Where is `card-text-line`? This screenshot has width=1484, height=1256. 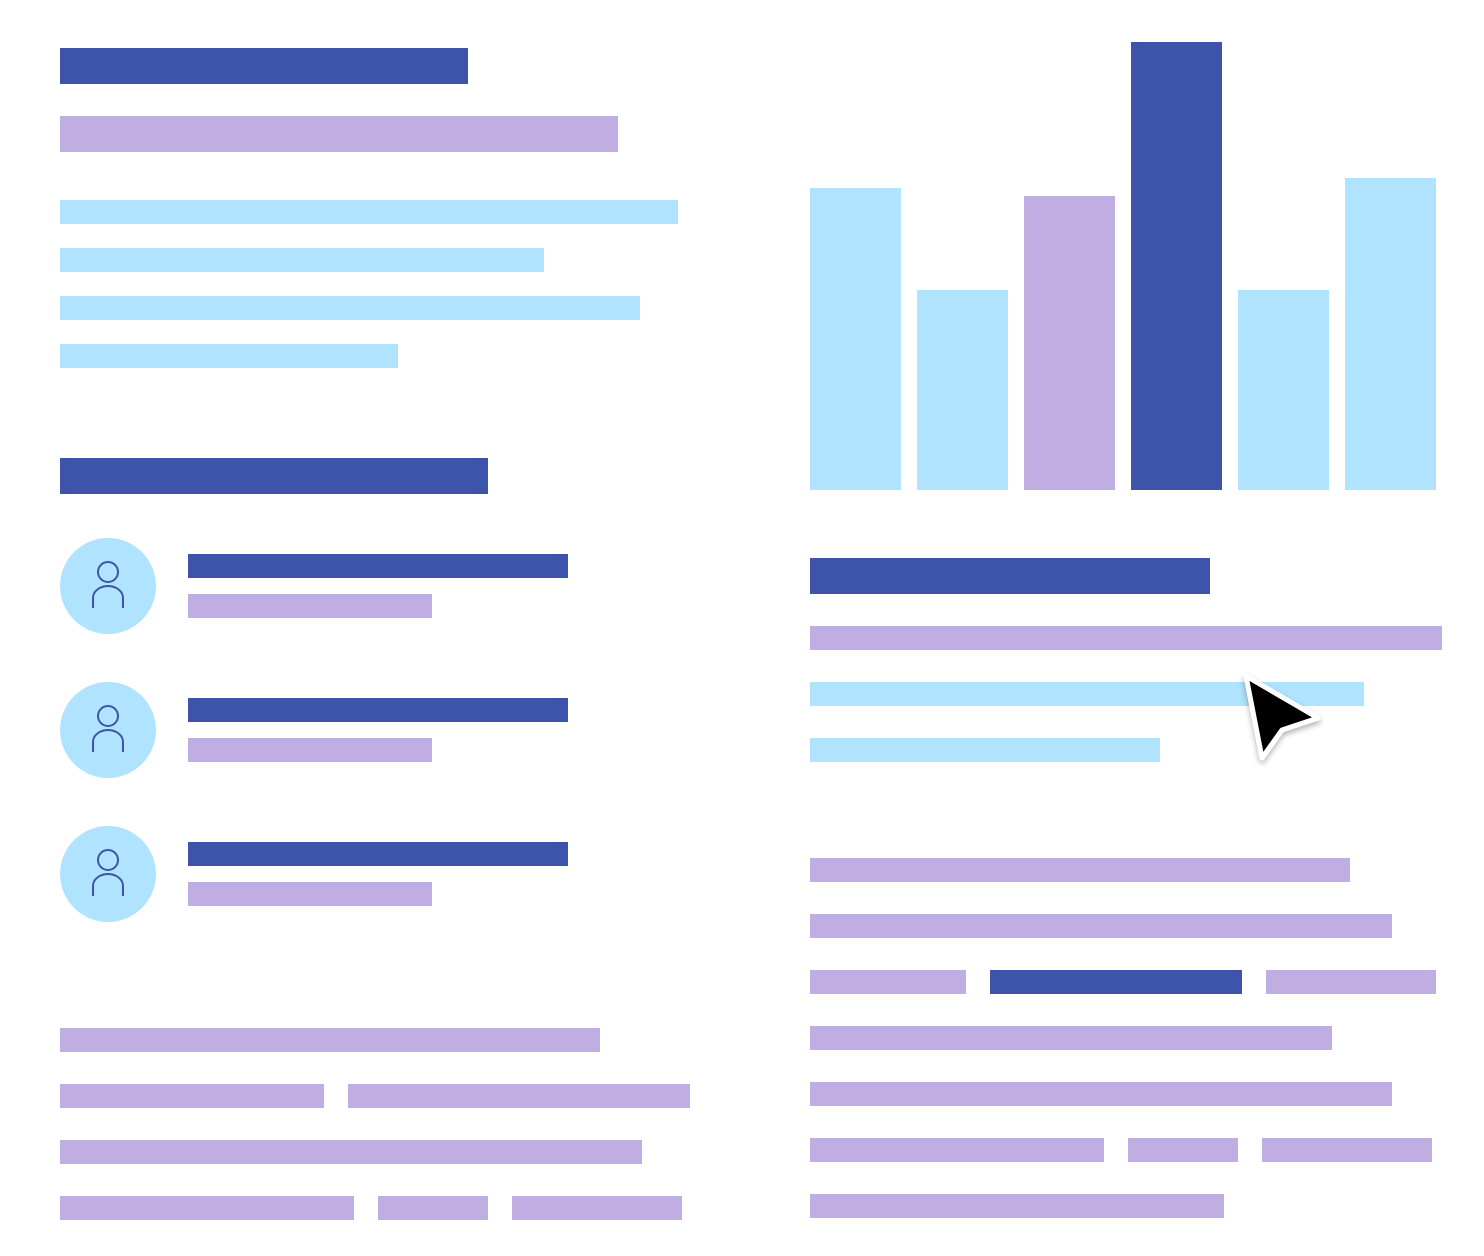 card-text-line is located at coordinates (985, 750).